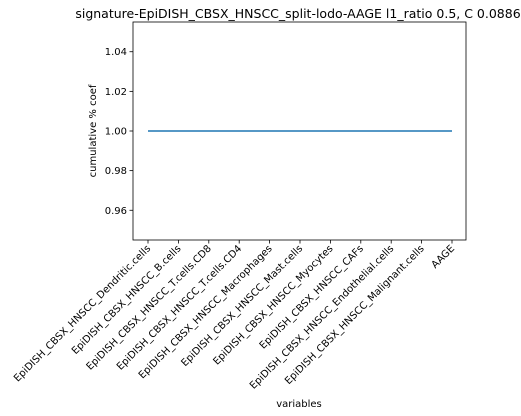  What do you see at coordinates (116, 92) in the screenshot?
I see `y-tick-label: 1.02` at bounding box center [116, 92].